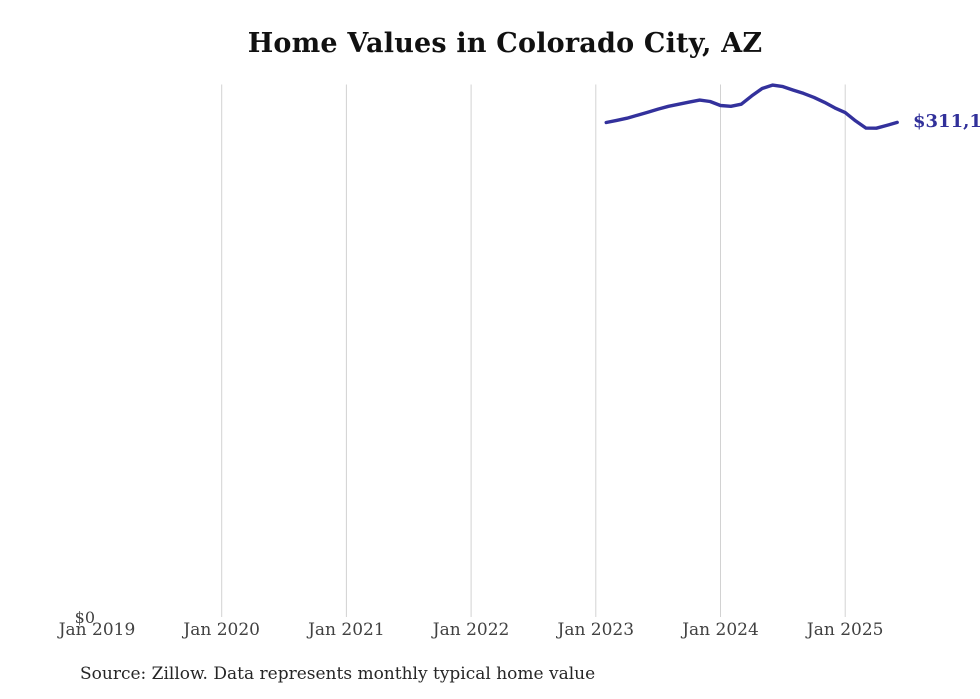 The height and width of the screenshot is (699, 980). What do you see at coordinates (84, 617) in the screenshot?
I see `y-axis-zero-label: $0` at bounding box center [84, 617].